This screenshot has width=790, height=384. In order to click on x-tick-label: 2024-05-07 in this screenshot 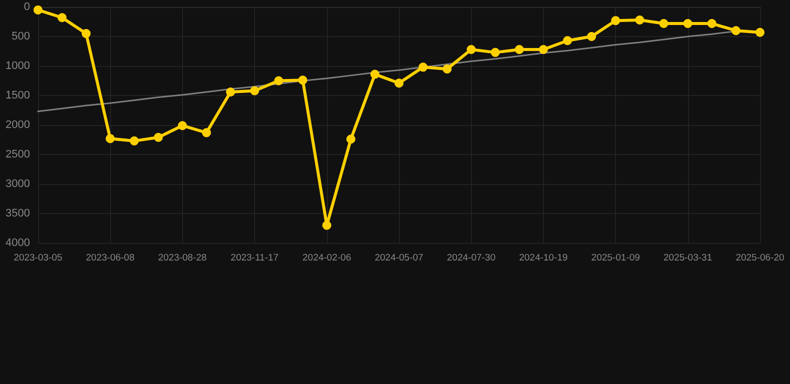, I will do `click(399, 258)`.